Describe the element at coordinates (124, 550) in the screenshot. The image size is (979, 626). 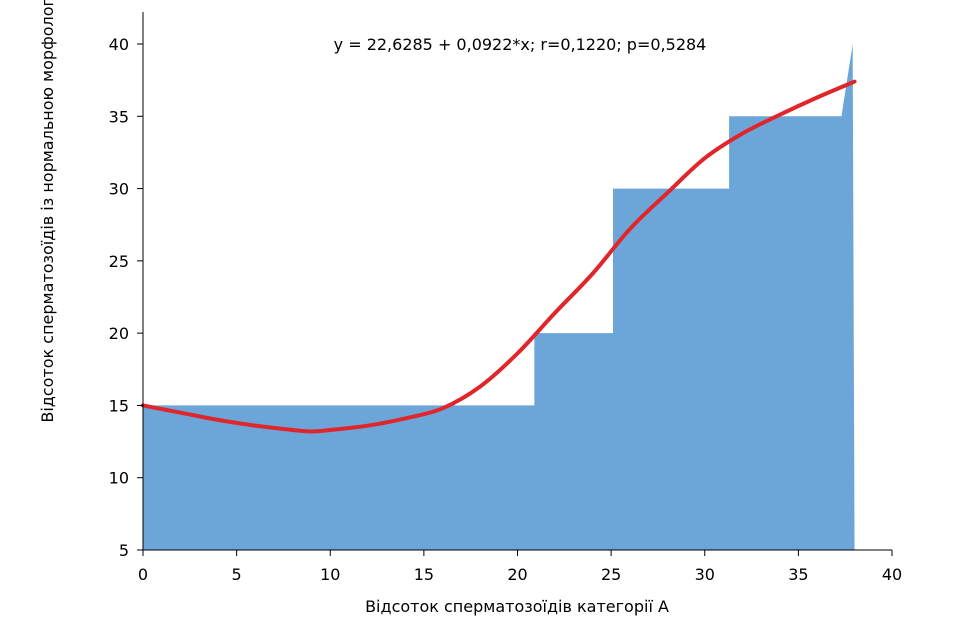
I see `y-tick-label: 5` at that location.